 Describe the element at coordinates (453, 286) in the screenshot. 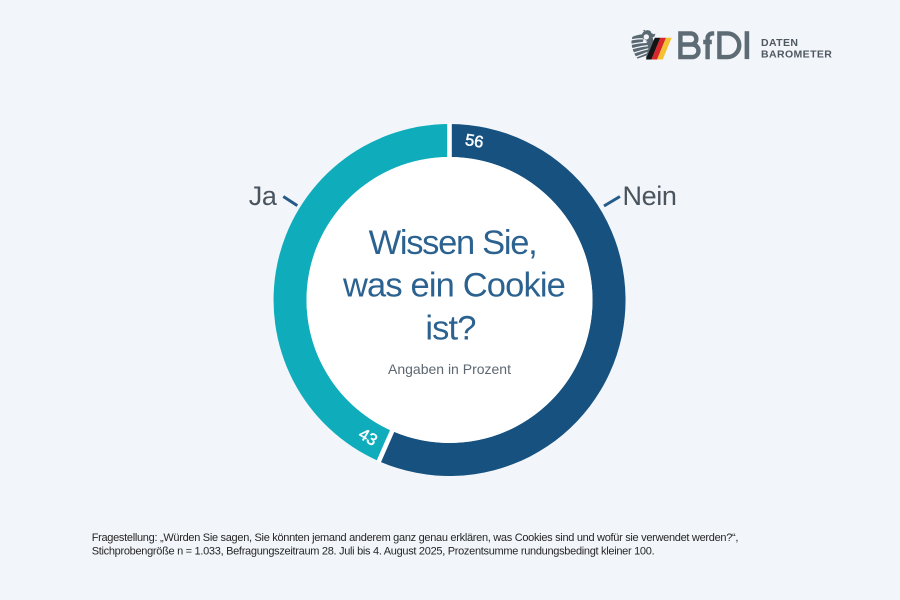

I see `svg-text: was ein Cookie` at that location.